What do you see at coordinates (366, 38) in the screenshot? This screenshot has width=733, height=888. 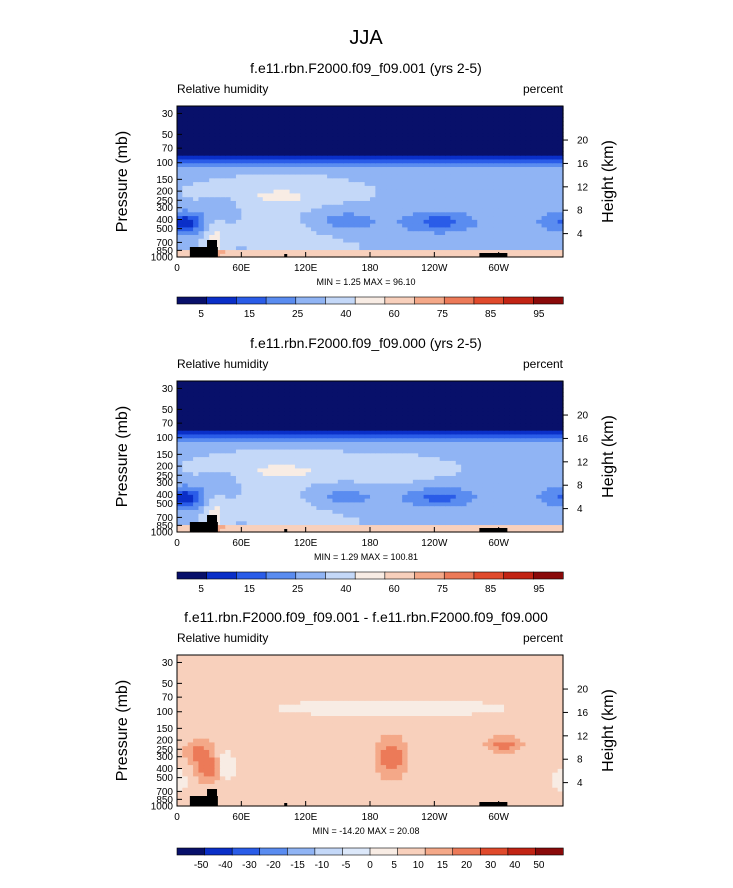 I see `season-title: JJA` at bounding box center [366, 38].